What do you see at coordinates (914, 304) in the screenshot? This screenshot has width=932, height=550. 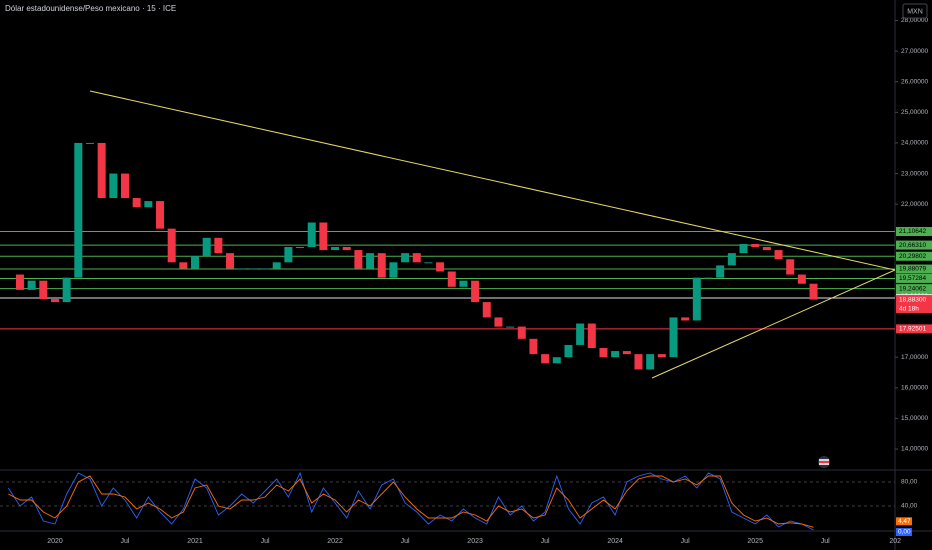 I see `last-price-box` at bounding box center [914, 304].